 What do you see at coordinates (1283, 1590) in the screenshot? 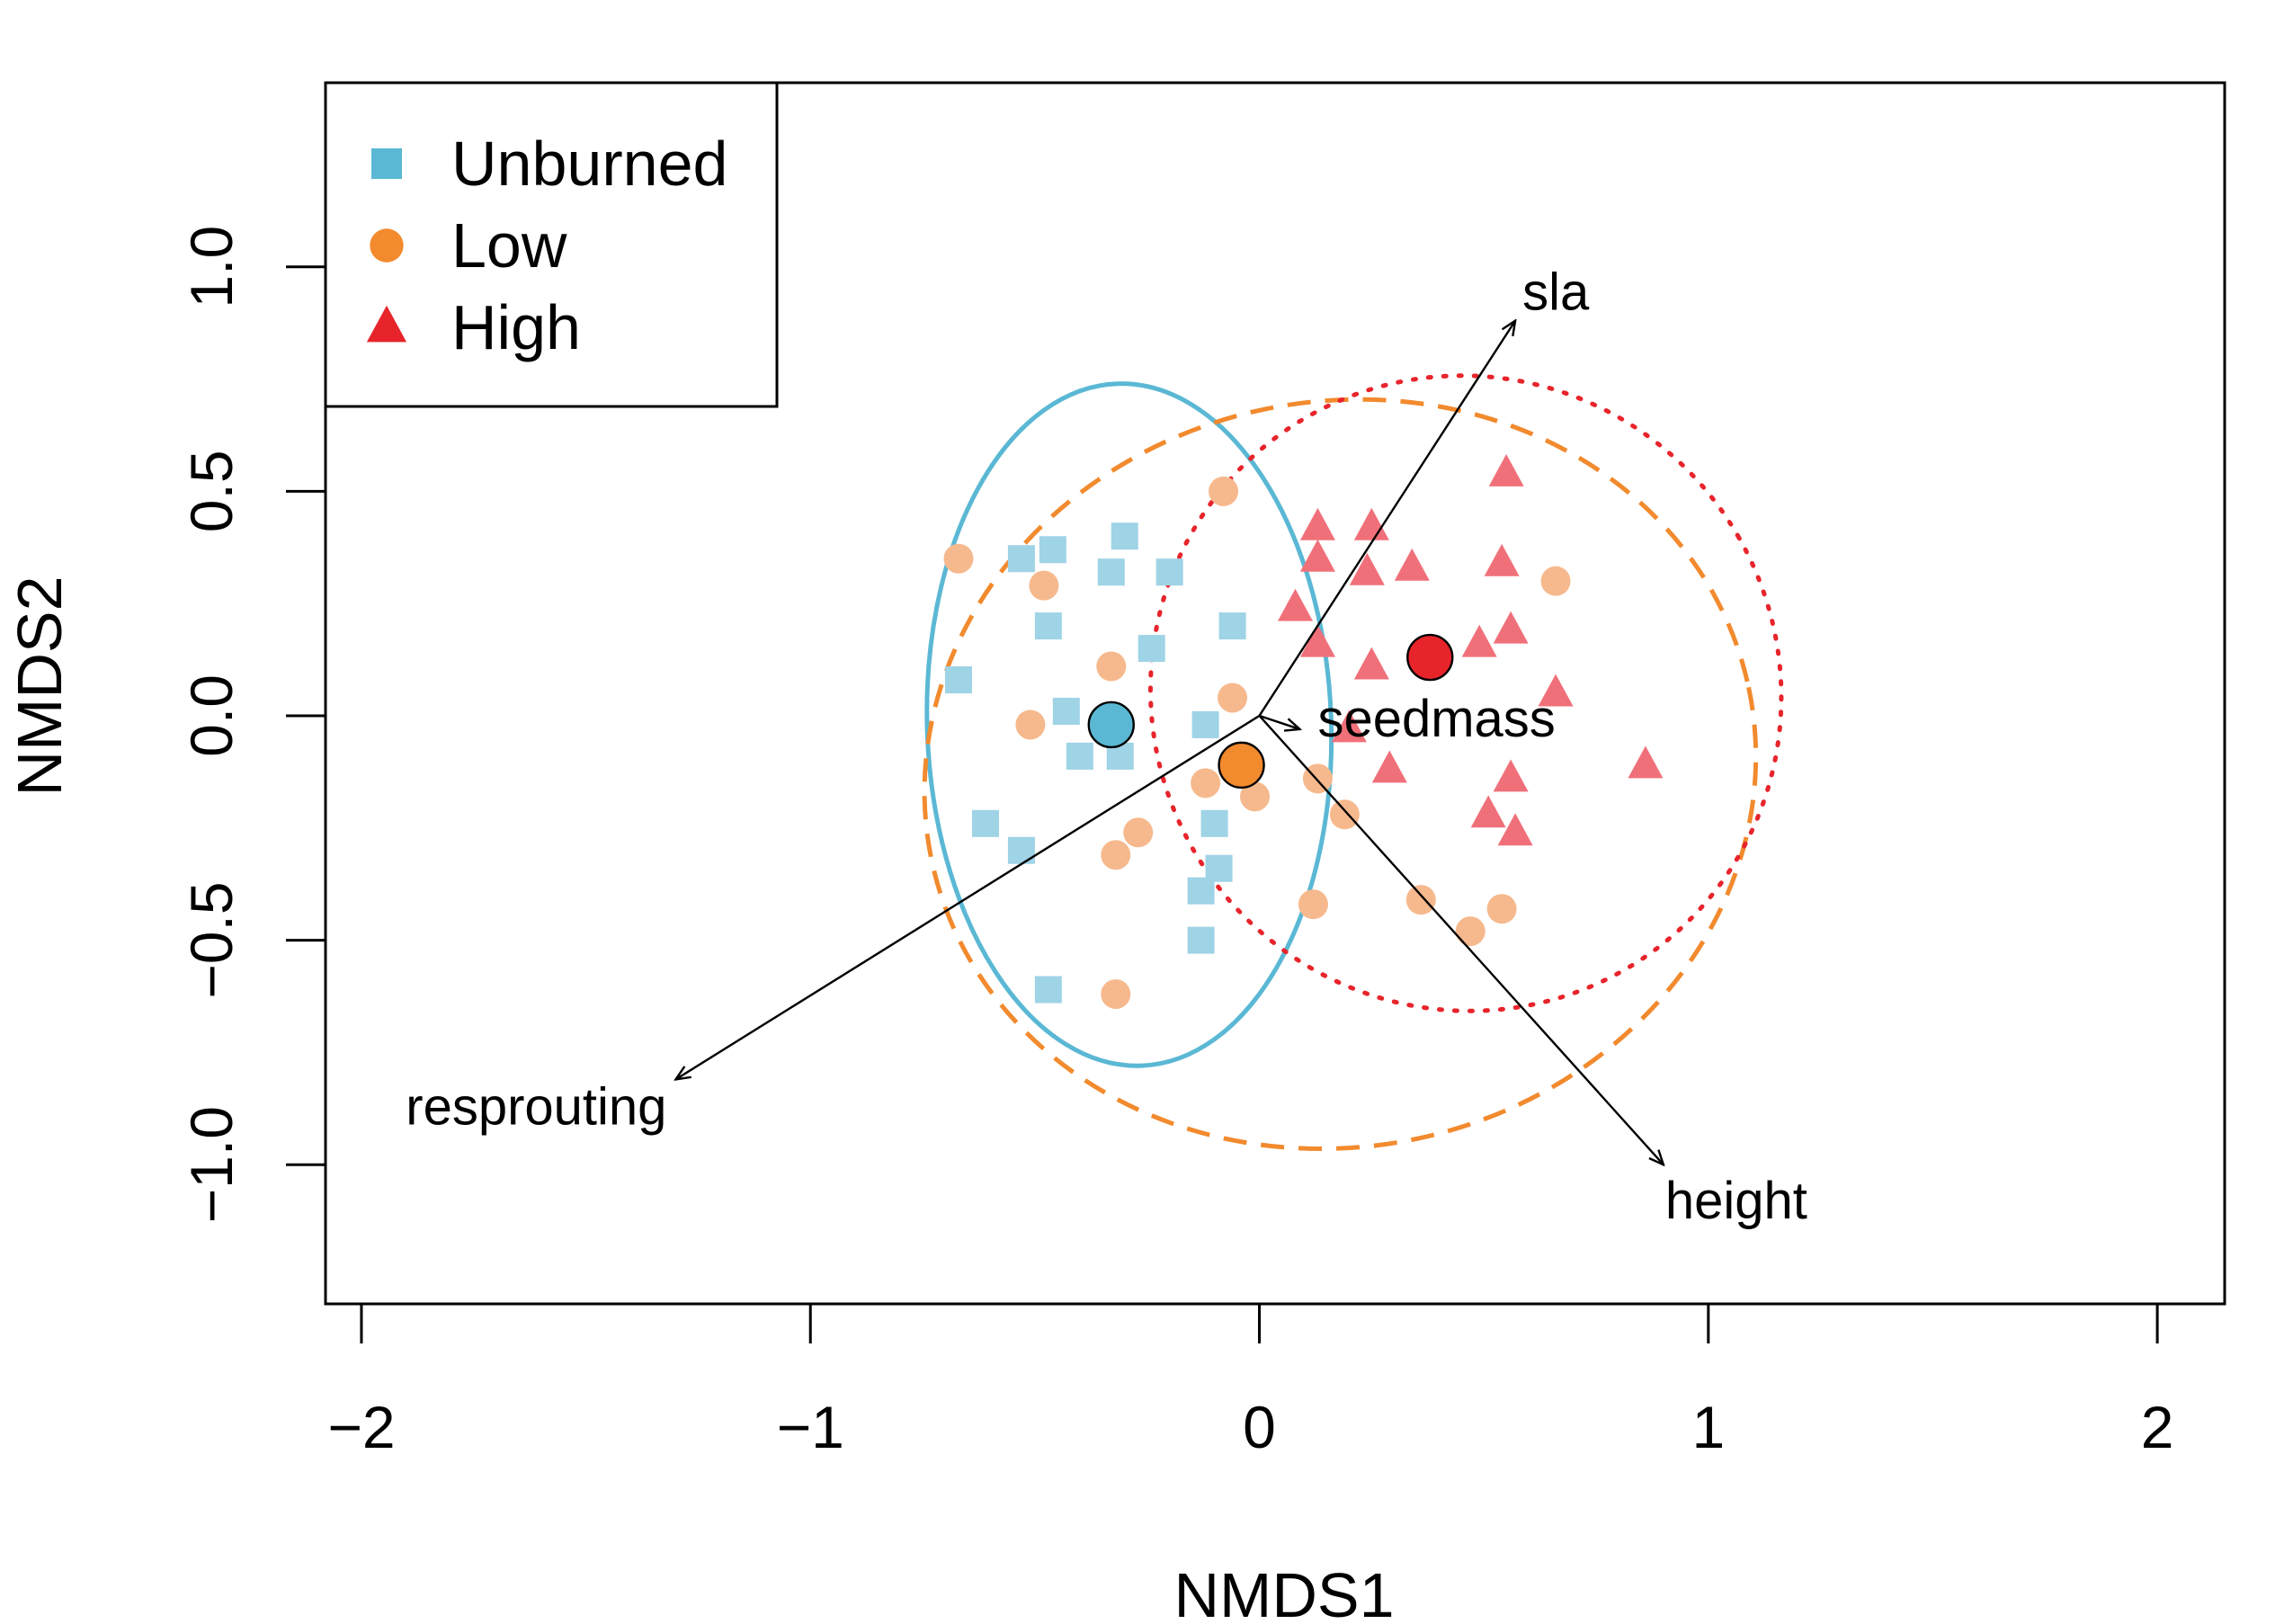
I see `x-axis-title: NMDS1` at bounding box center [1283, 1590].